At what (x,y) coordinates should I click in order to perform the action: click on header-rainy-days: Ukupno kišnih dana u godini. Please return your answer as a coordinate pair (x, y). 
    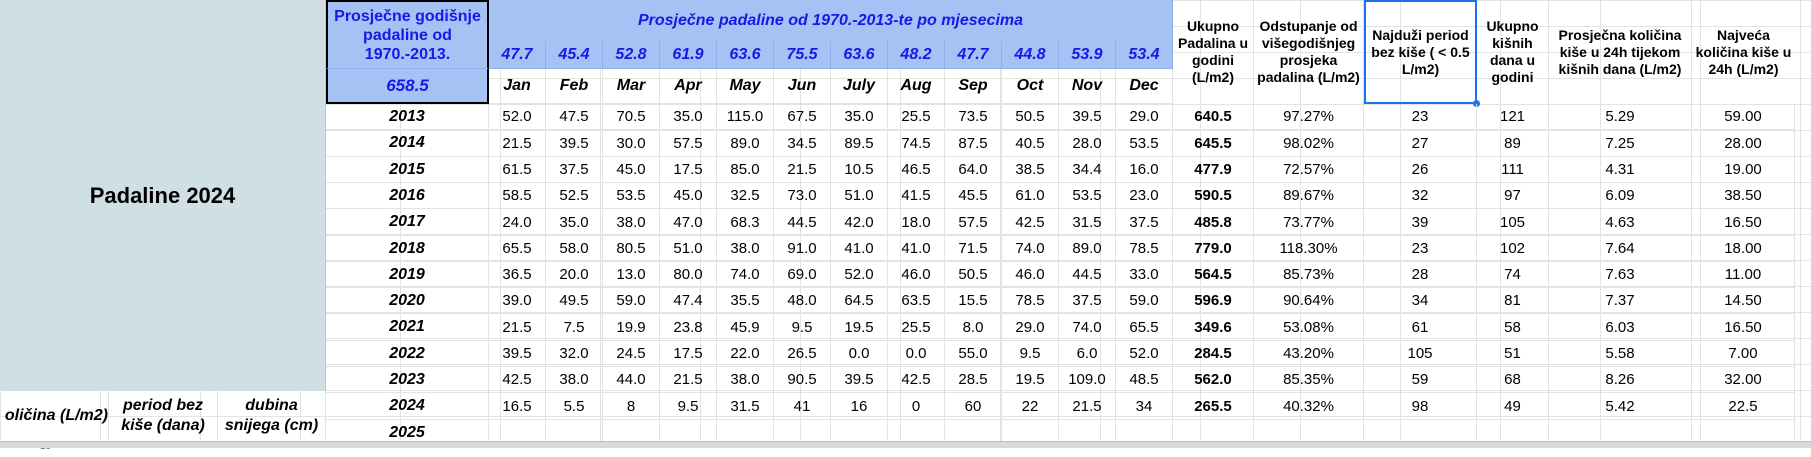
    Looking at the image, I should click on (1513, 52).